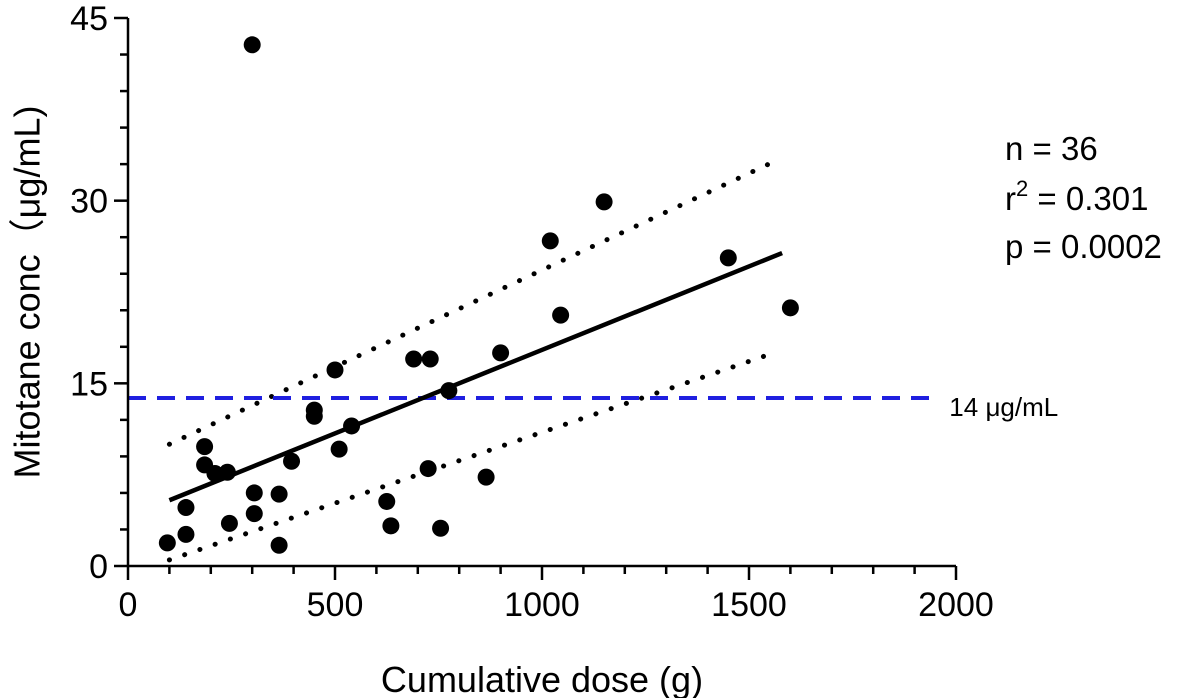 Image resolution: width=1181 pixels, height=698 pixels. I want to click on r-squared-annotation: r2 = 0.301, so click(1076, 196).